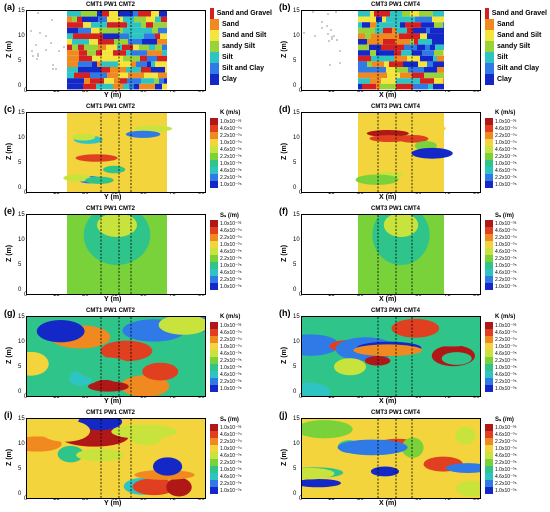 Image resolution: width=550 pixels, height=512 pixels. I want to click on colorbar-item: 4.6x10⁻⁰⁴, so click(241, 128).